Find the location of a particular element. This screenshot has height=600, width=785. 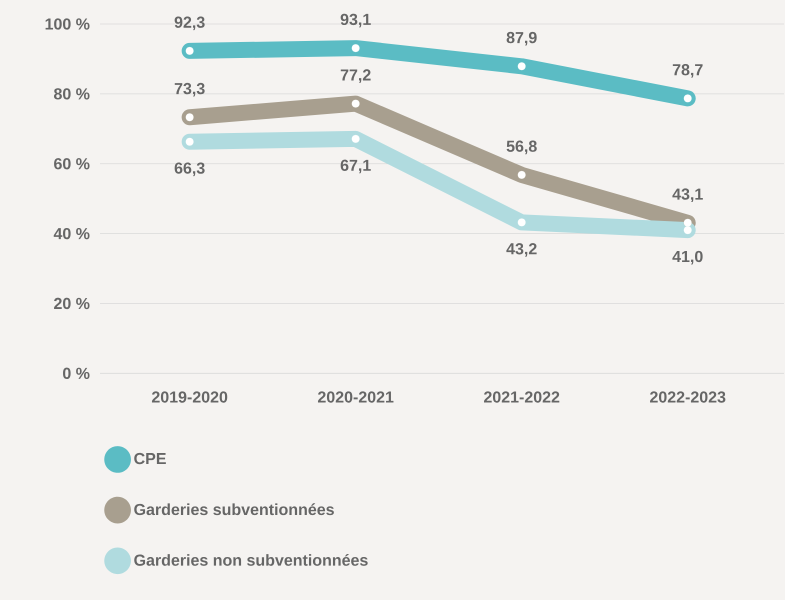

legend-label: Garderies subventionnées is located at coordinates (234, 509).